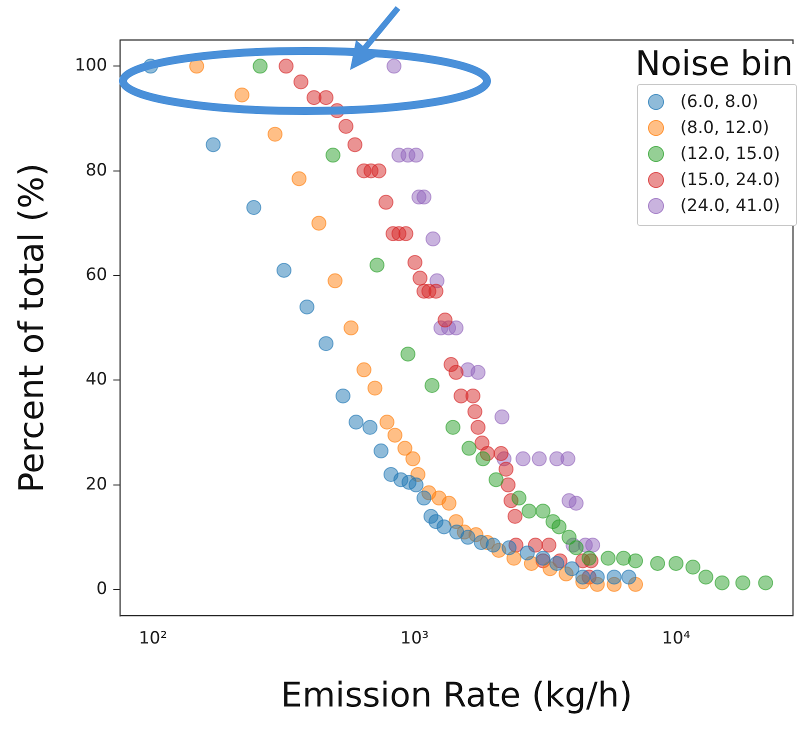 The height and width of the screenshot is (730, 801). What do you see at coordinates (97, 274) in the screenshot?
I see `y-tick-label: 60` at bounding box center [97, 274].